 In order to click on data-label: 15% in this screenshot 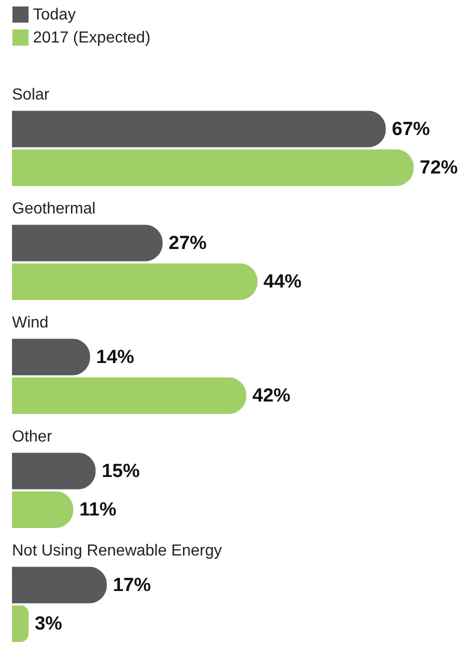, I will do `click(121, 471)`.